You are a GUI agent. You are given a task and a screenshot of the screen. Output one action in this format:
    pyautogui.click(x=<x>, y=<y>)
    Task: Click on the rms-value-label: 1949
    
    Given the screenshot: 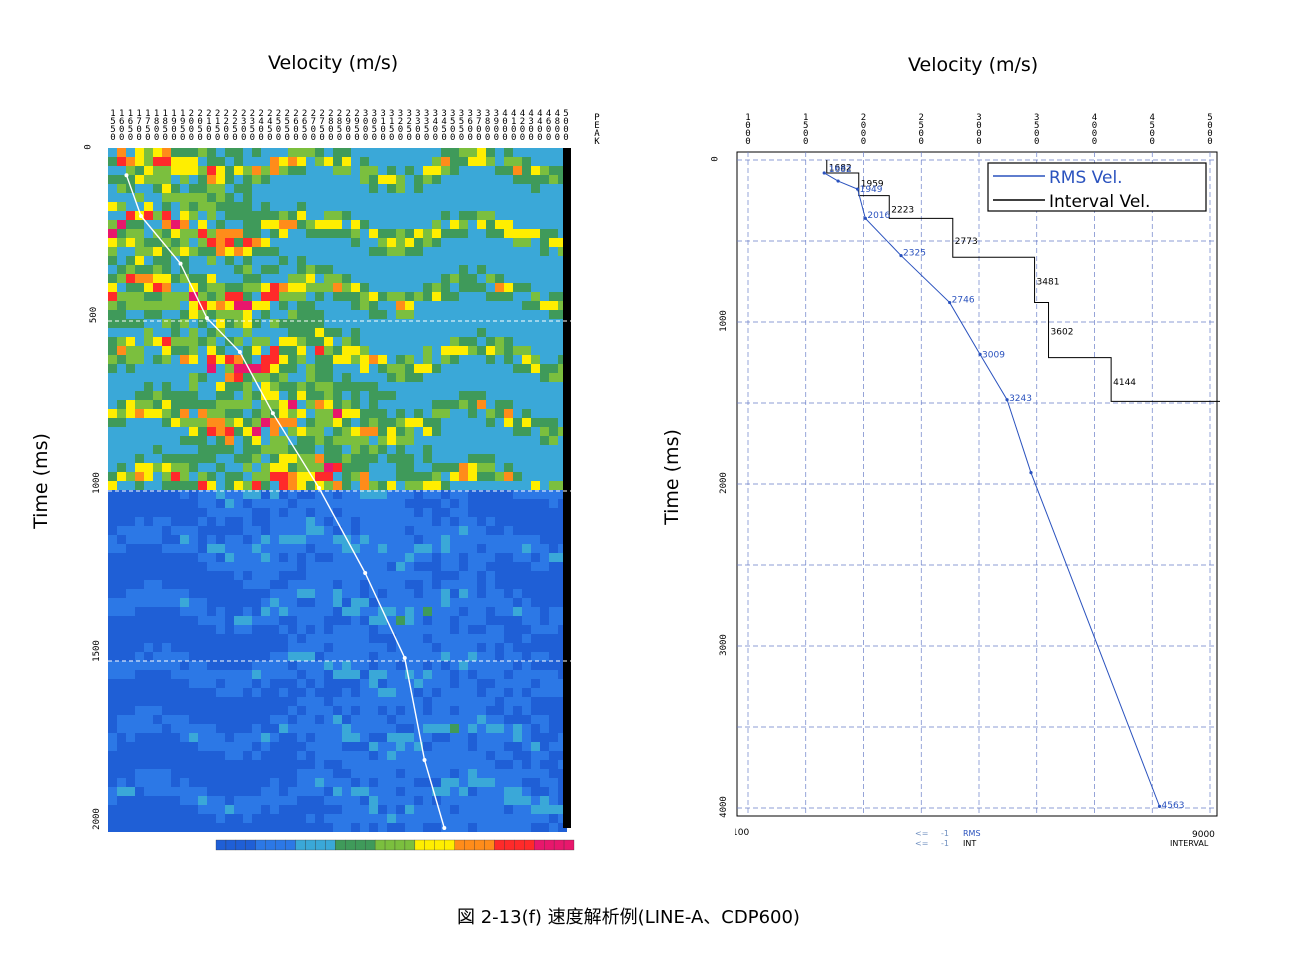 What is the action you would take?
    pyautogui.click(x=871, y=190)
    